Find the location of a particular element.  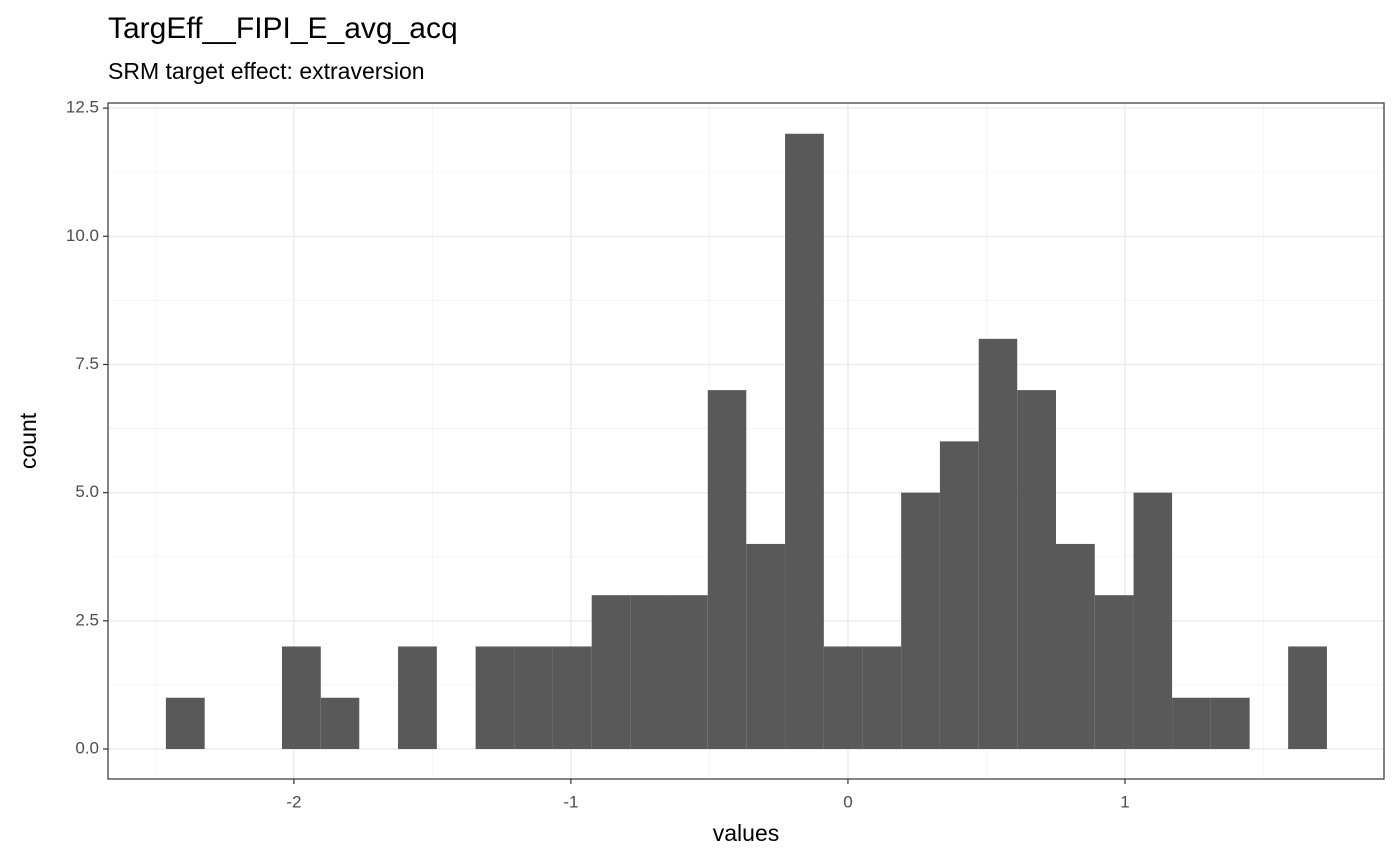

y-axis-label: count is located at coordinates (28, 440).